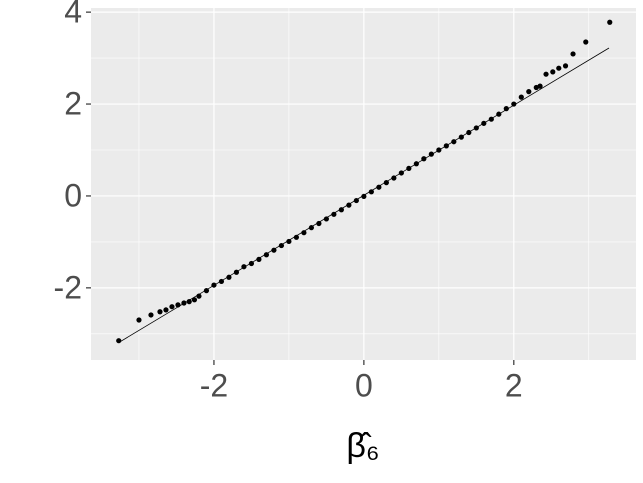 The width and height of the screenshot is (643, 483). I want to click on x-tick-label: -2, so click(214, 385).